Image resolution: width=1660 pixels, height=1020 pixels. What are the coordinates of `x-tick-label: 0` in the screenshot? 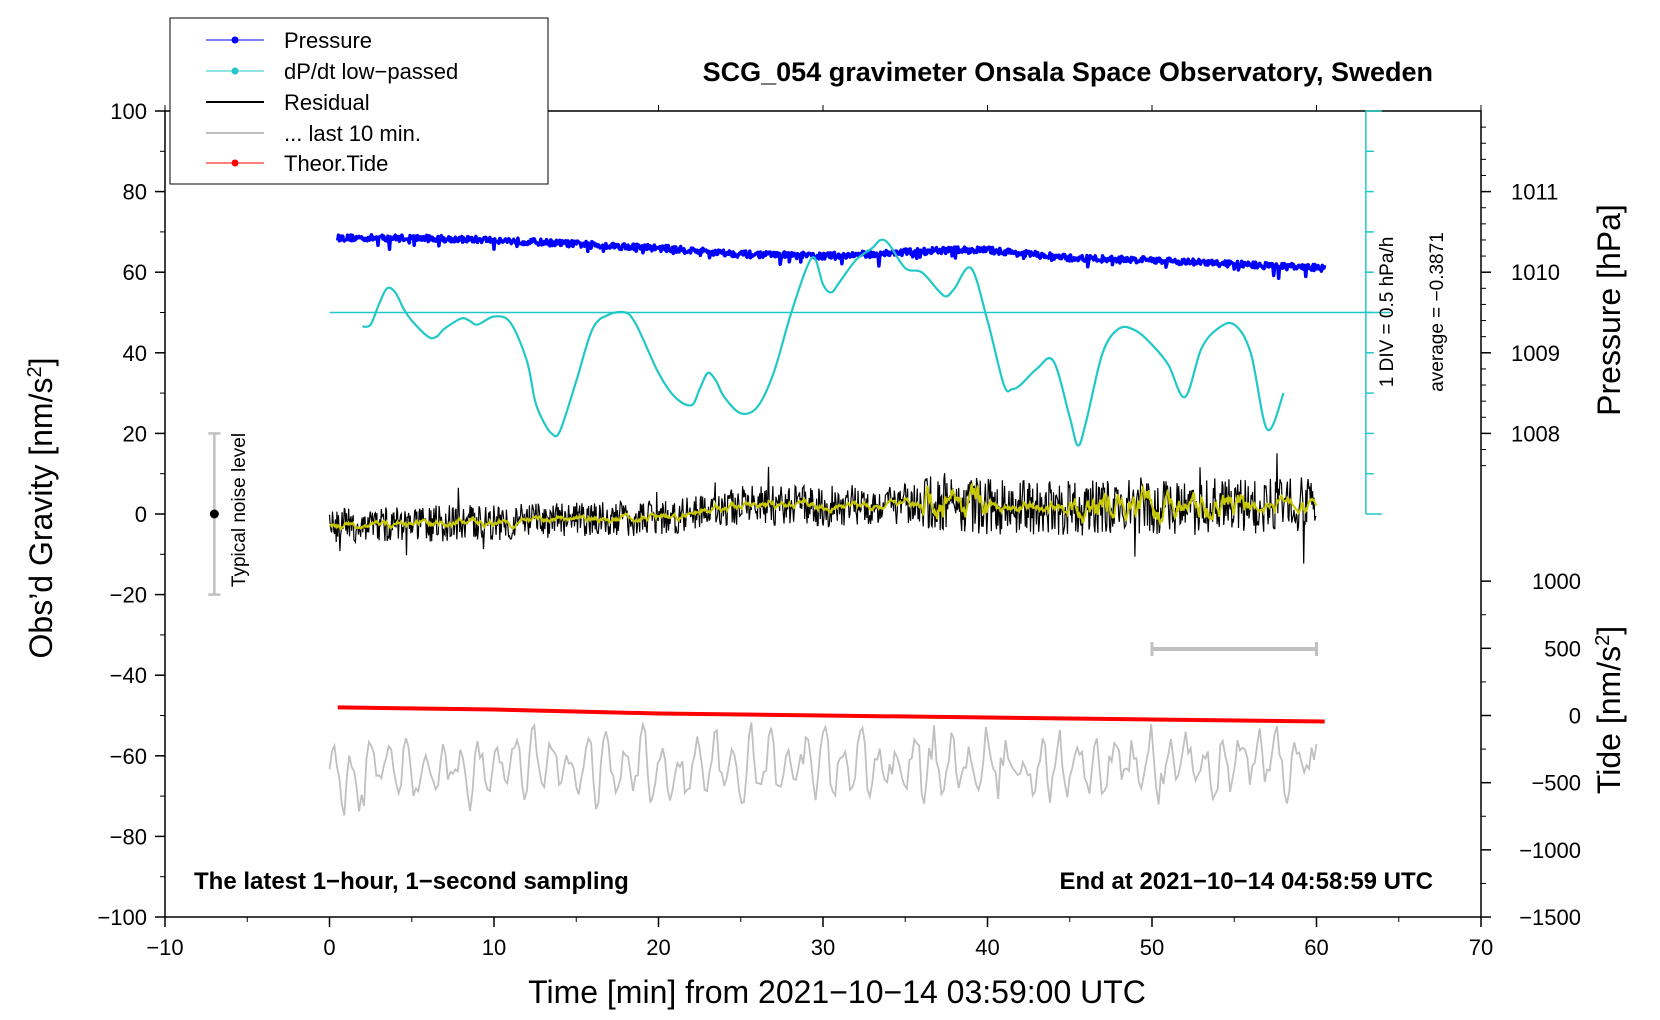 It's located at (329, 947).